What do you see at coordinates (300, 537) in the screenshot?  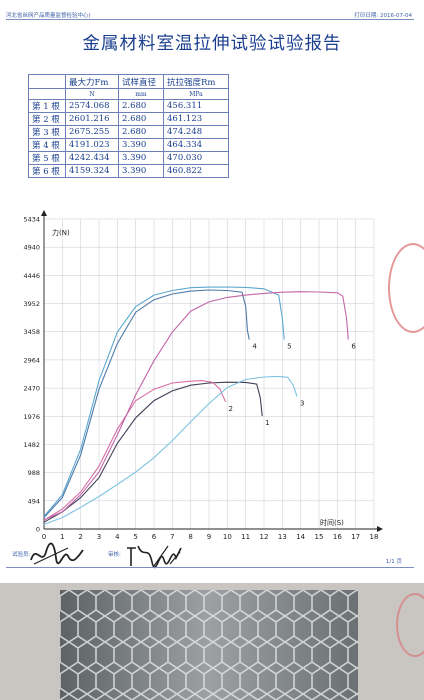 I see `x-tick-label: 14` at bounding box center [300, 537].